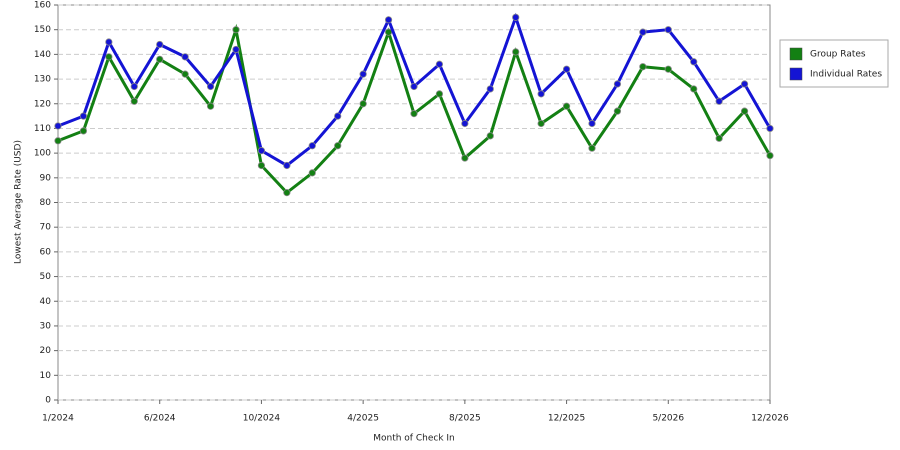 Image resolution: width=900 pixels, height=450 pixels. Describe the element at coordinates (46, 277) in the screenshot. I see `y-tick-label: 50` at that location.